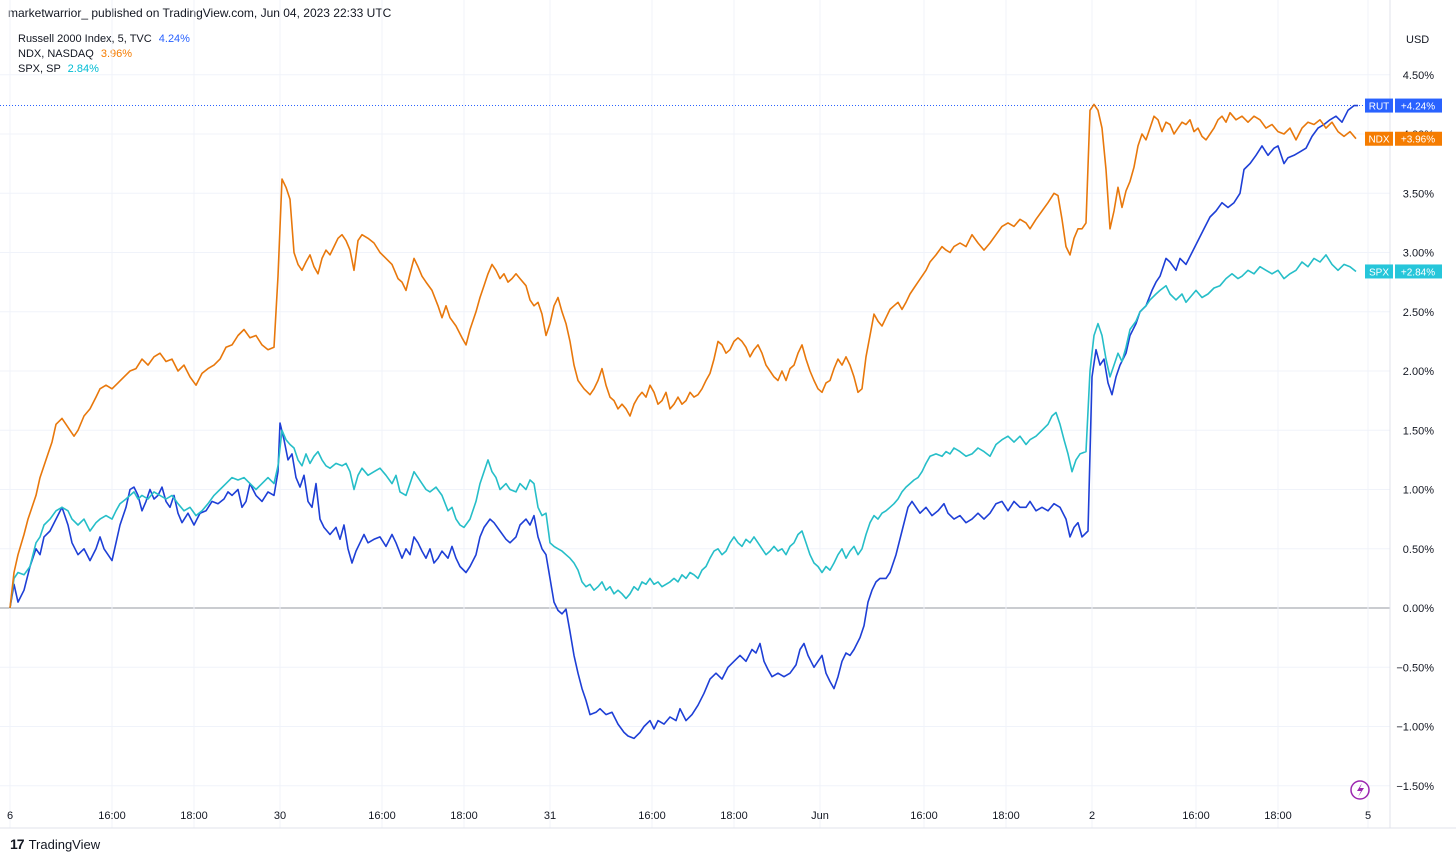 This screenshot has width=1456, height=861. I want to click on y-tick-label: 4.50%, so click(1418, 76).